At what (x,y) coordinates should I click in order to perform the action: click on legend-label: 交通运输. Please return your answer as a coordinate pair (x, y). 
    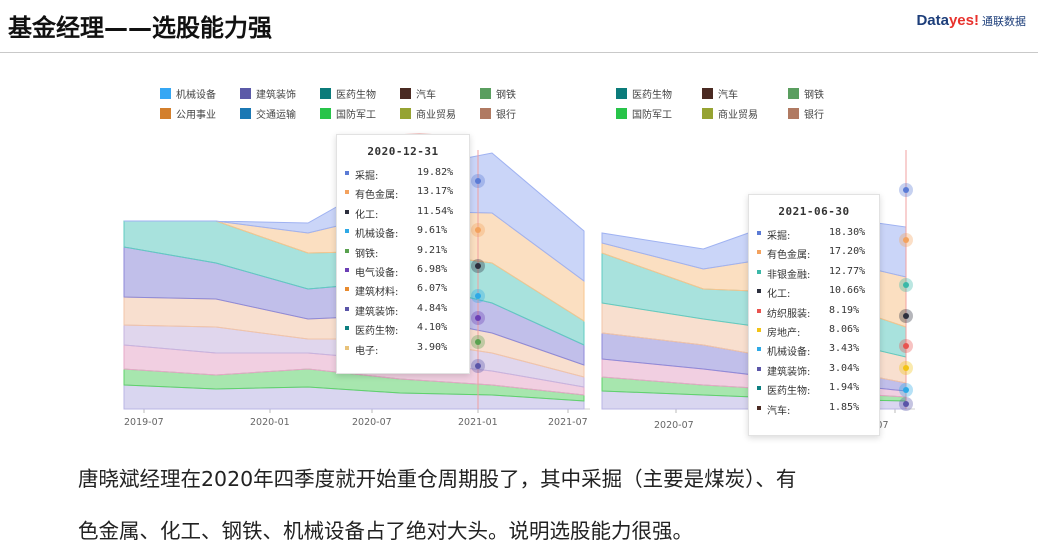
    Looking at the image, I should click on (276, 115).